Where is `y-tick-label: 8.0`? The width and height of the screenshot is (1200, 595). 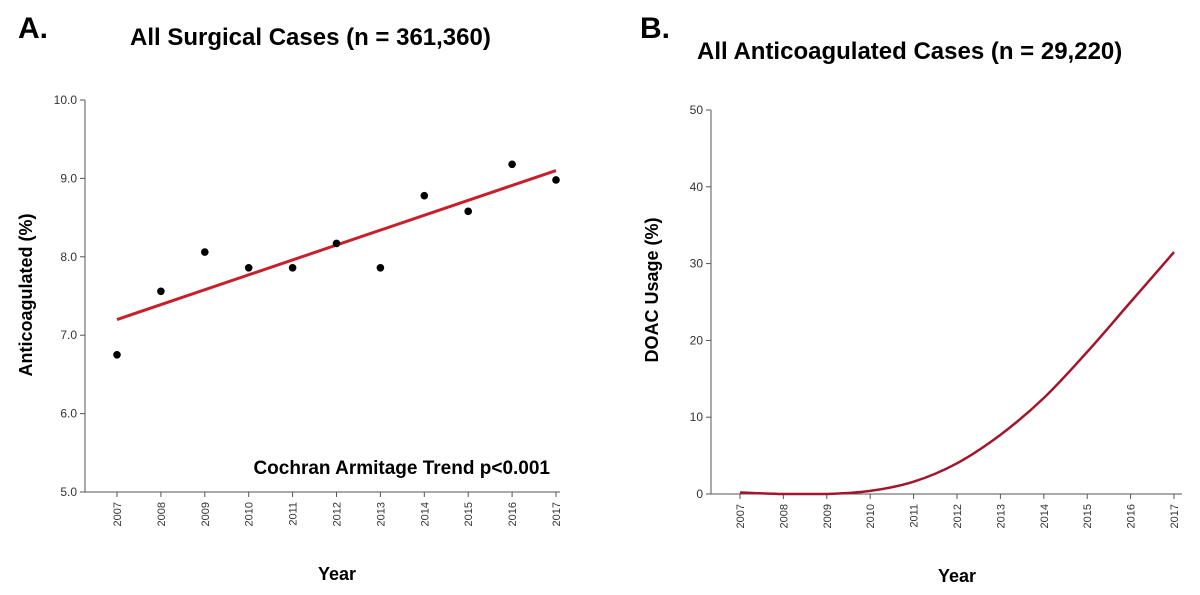 y-tick-label: 8.0 is located at coordinates (68, 257).